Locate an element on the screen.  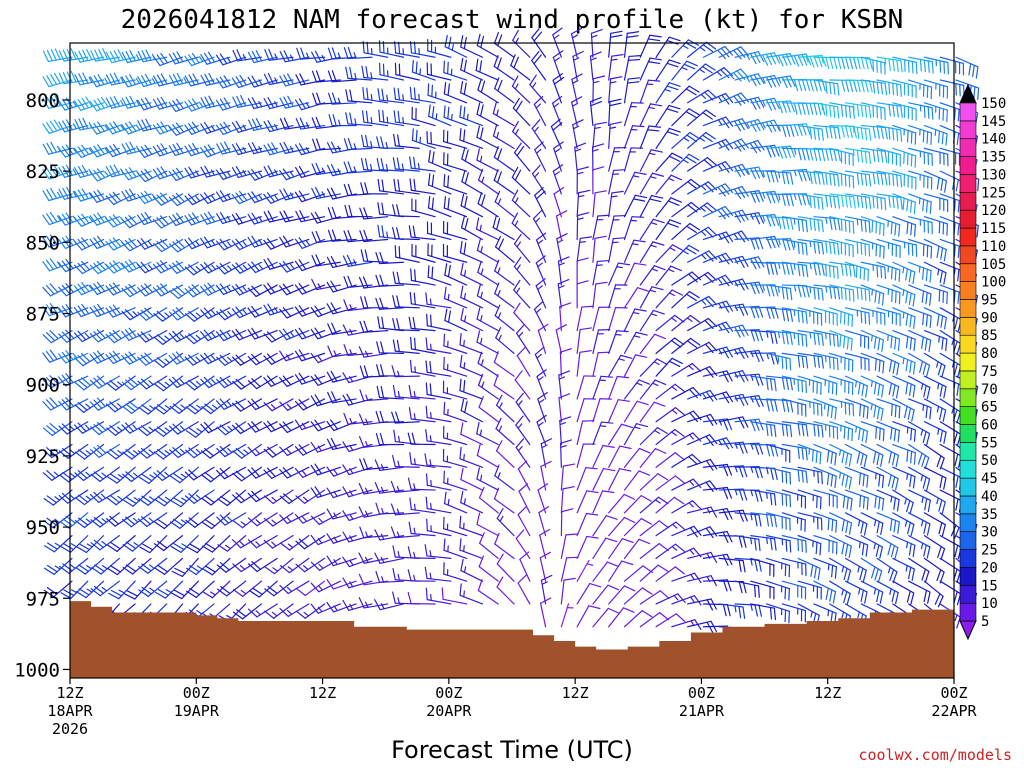
colorbar-label: 135 is located at coordinates (993, 158).